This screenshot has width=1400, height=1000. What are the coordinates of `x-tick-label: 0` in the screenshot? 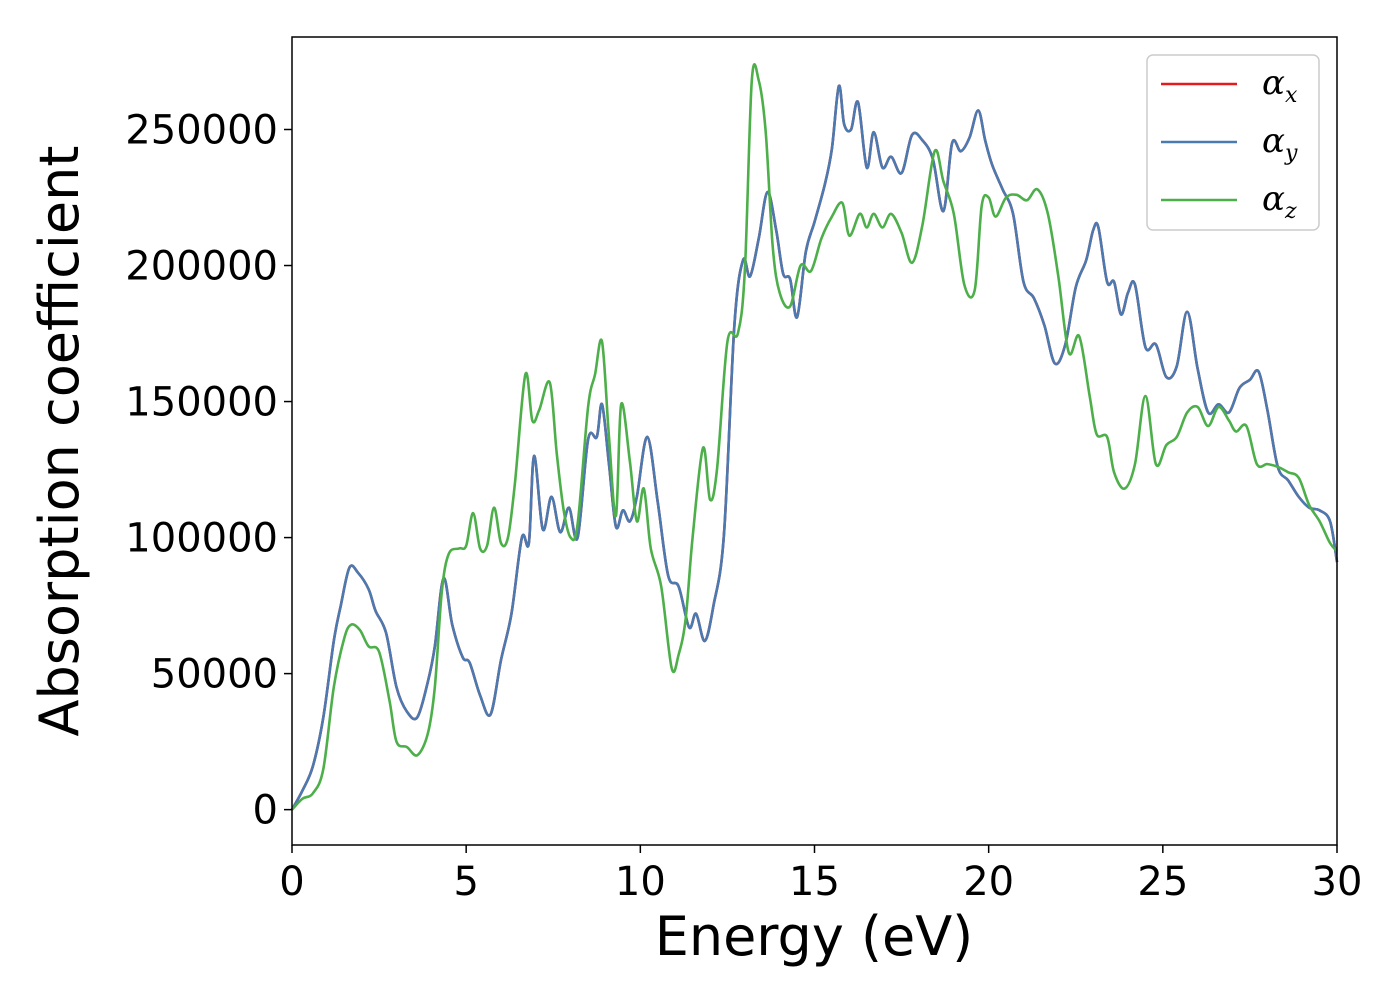 It's located at (291, 882).